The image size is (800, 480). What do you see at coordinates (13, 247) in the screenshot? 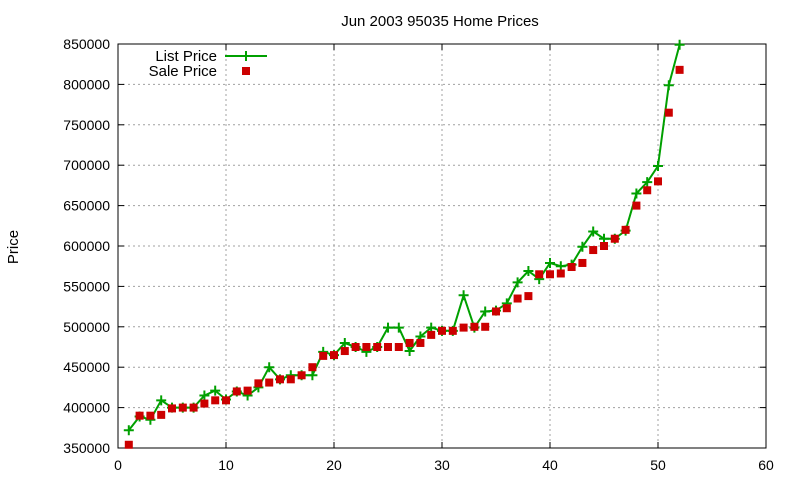
I see `y-axis-label: Price` at bounding box center [13, 247].